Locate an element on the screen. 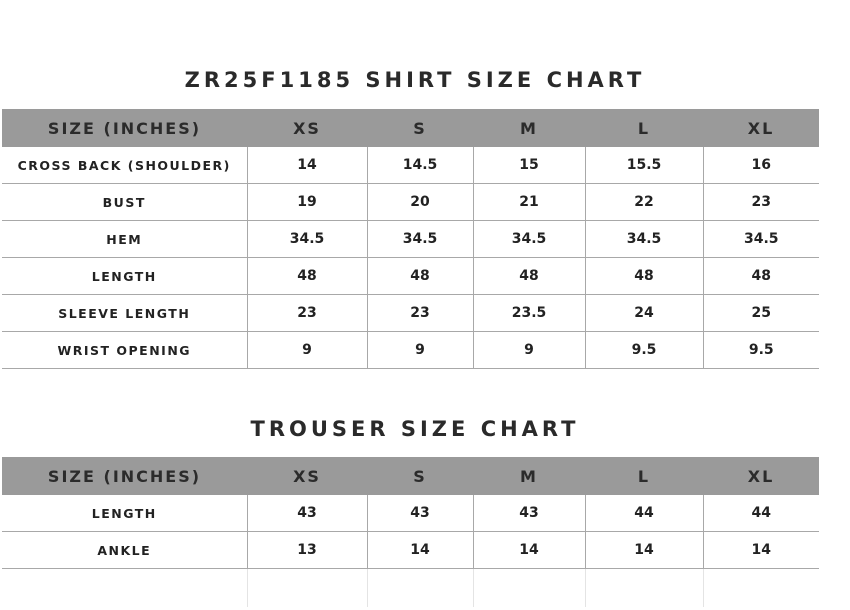  size-value: 22 is located at coordinates (643, 202).